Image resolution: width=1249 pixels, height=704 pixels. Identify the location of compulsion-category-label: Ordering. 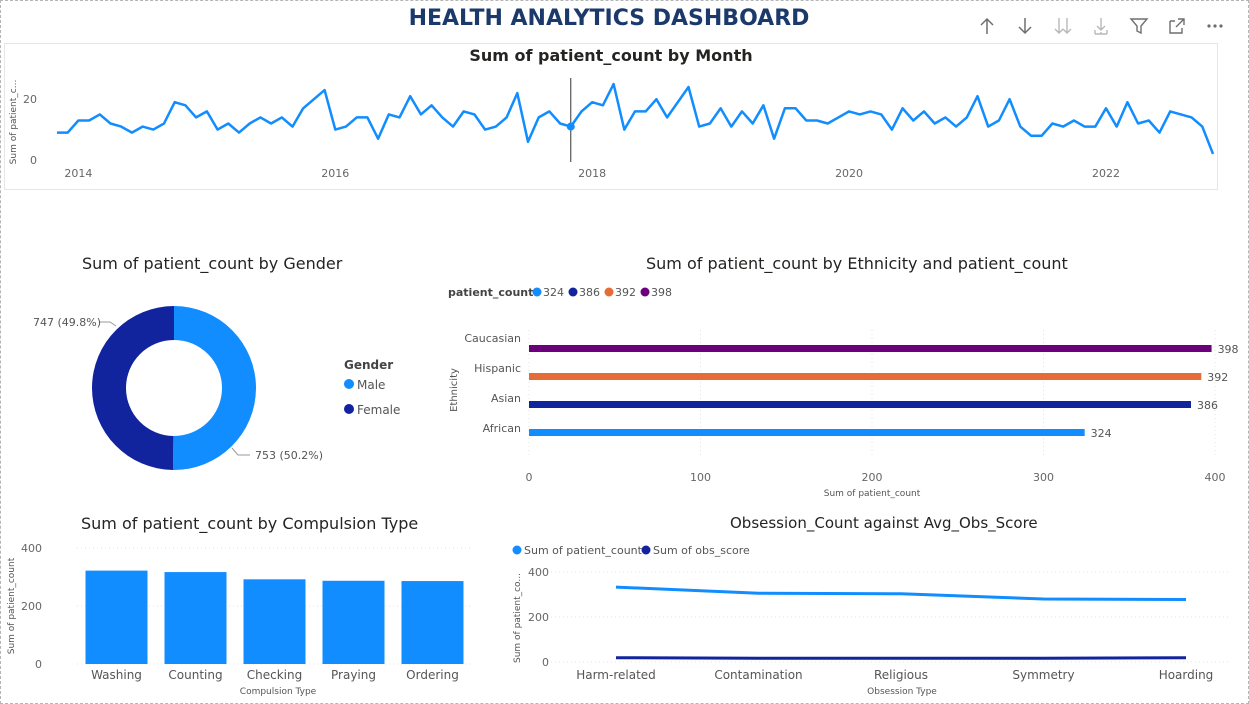
(432, 675).